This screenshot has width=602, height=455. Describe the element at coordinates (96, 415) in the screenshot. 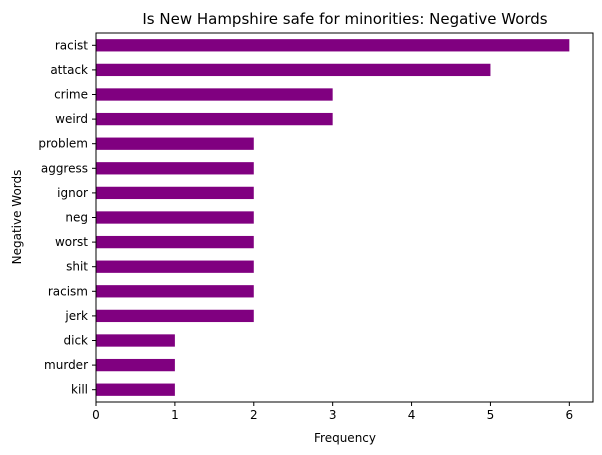

I see `x-tick-label: 0` at that location.